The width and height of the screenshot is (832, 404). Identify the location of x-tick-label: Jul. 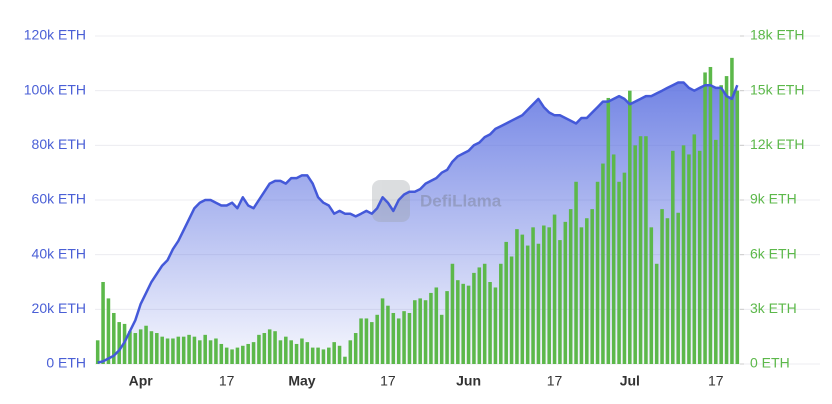
(630, 381).